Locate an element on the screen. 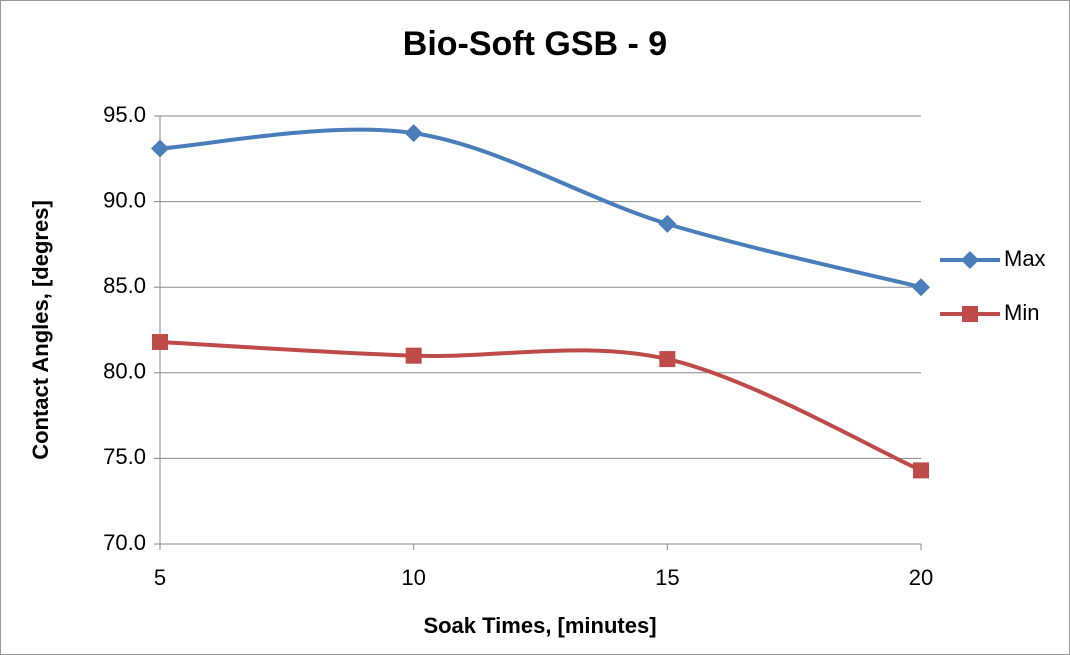  x-tick-label: 5 is located at coordinates (160, 577).